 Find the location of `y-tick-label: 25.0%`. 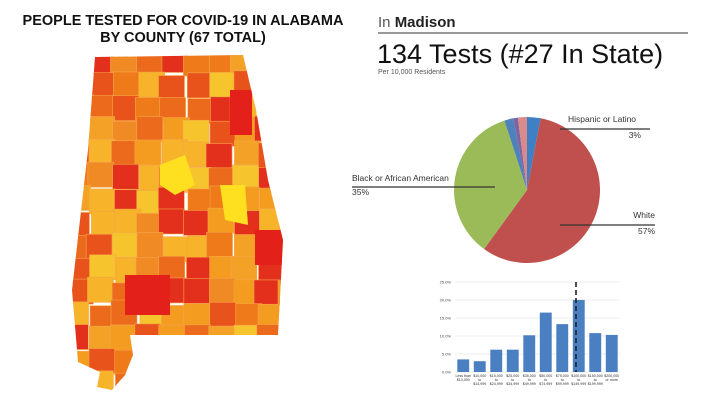

y-tick-label: 25.0% is located at coordinates (446, 281).